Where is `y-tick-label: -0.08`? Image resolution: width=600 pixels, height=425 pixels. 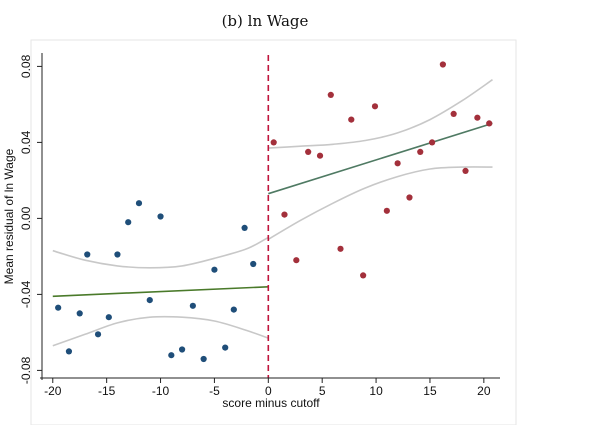 y-tick-label: -0.08 is located at coordinates (26, 370).